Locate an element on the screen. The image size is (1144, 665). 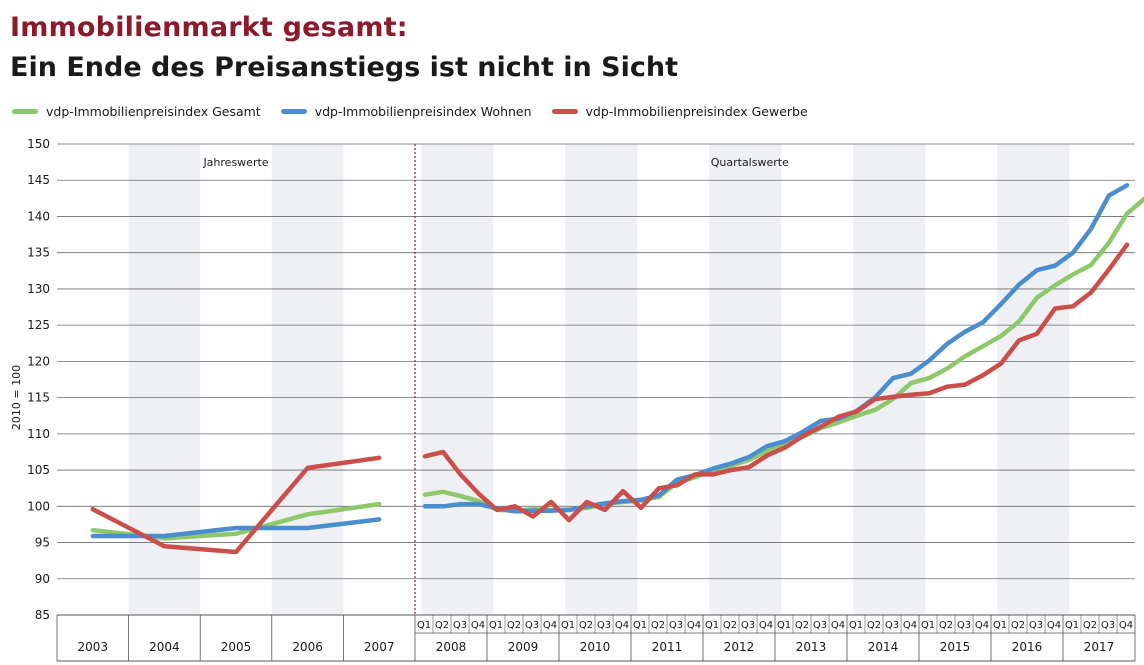
legend-label-wohnen: vdp-Immobilienpreisindex Wohnen is located at coordinates (423, 111).